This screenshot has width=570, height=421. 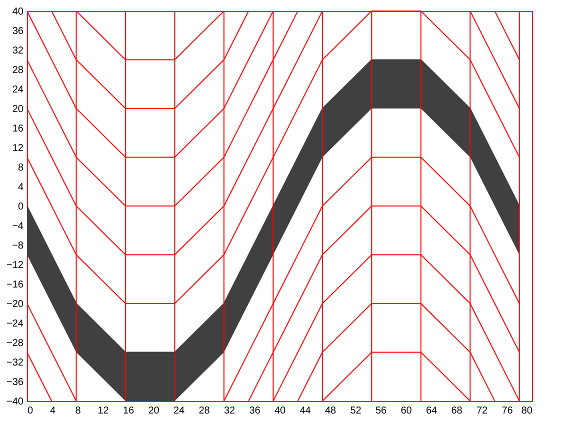 What do you see at coordinates (21, 187) in the screenshot?
I see `y-tick-label: 4` at bounding box center [21, 187].